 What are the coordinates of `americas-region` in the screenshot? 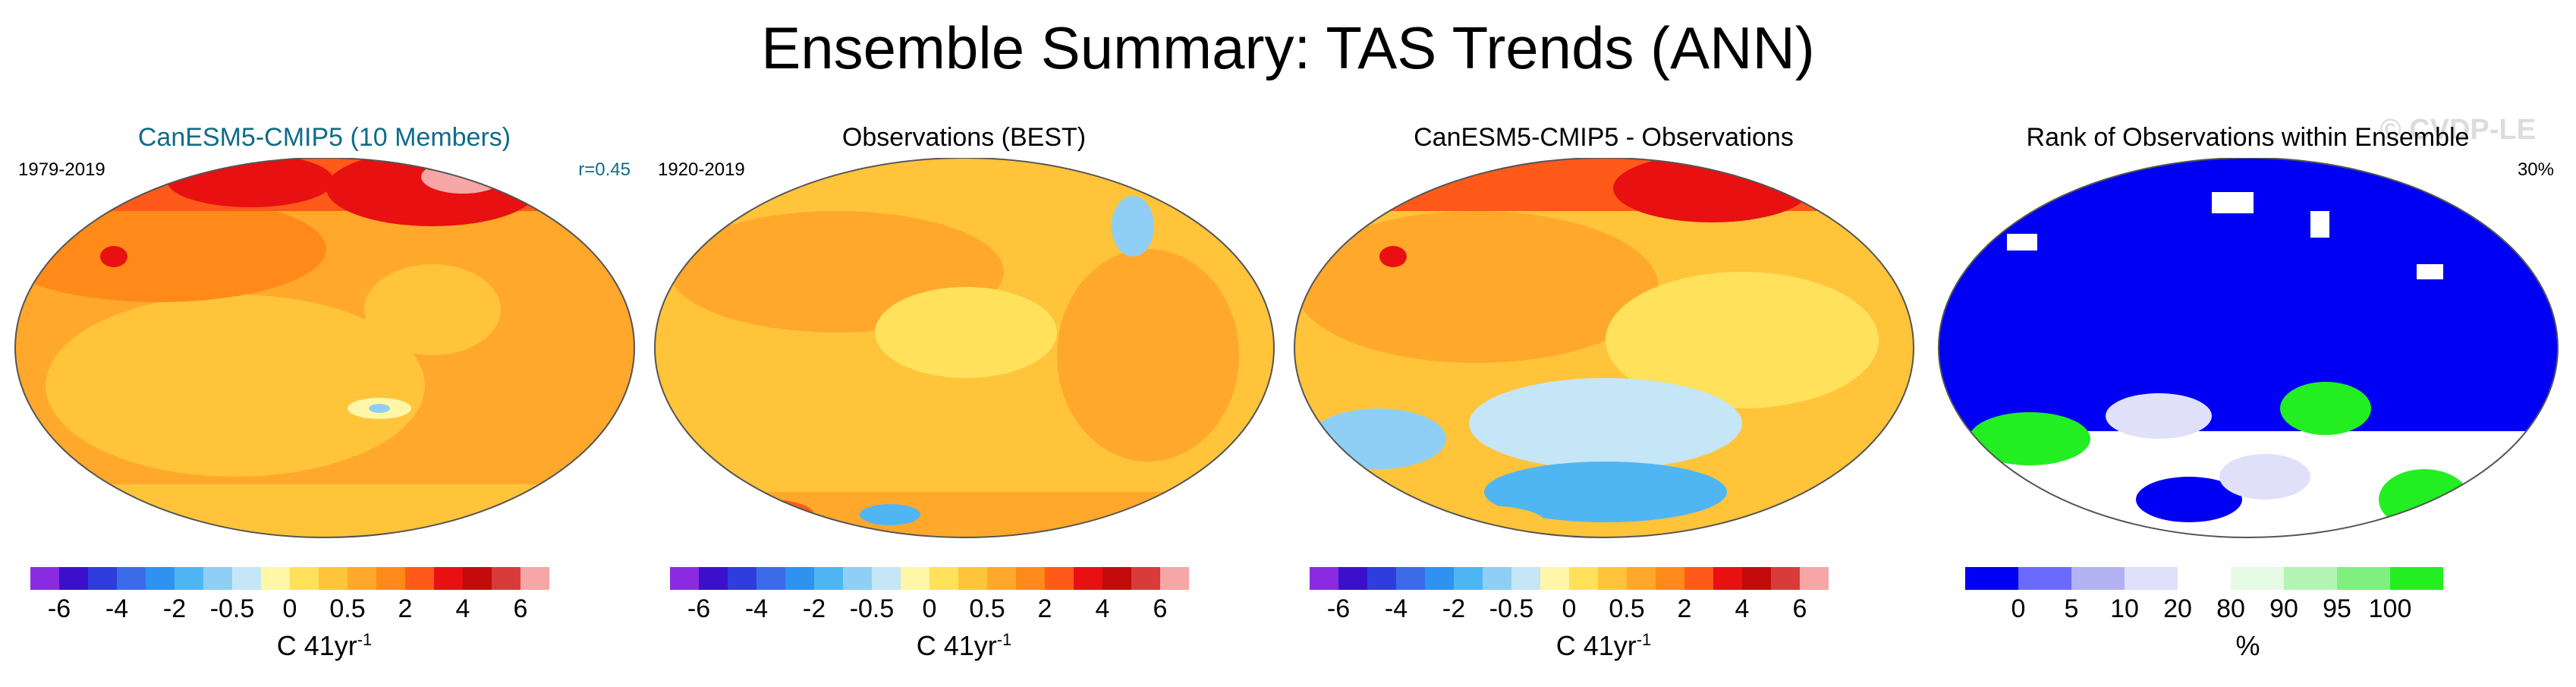 It's located at (1148, 355).